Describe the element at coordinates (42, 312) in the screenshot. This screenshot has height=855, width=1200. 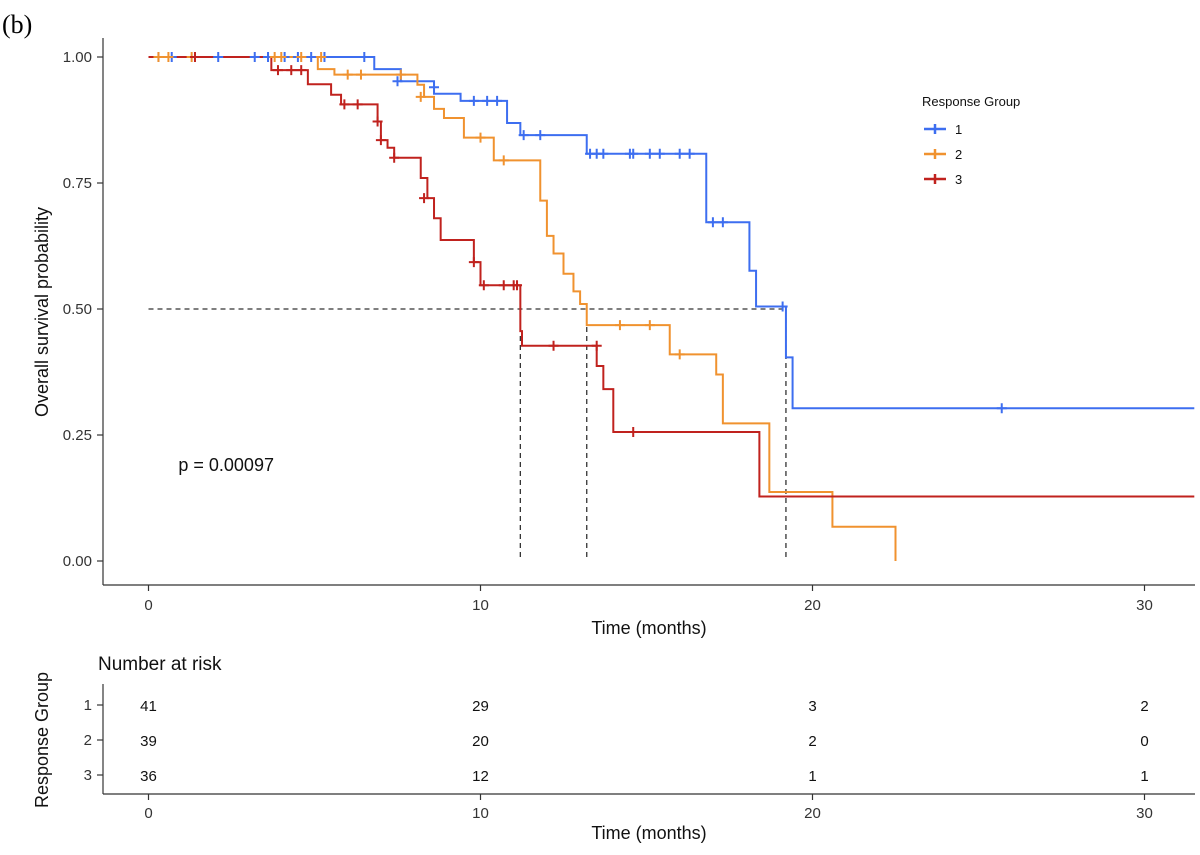
I see `y-axis-title: Overall survival probability` at that location.